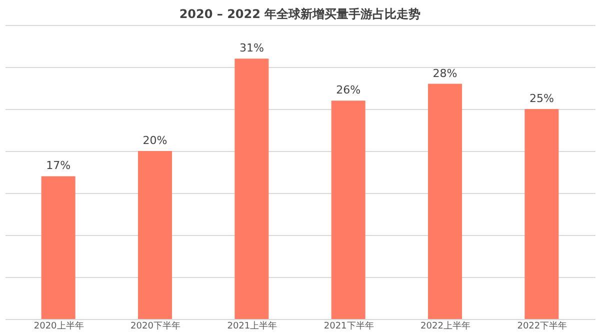 This screenshot has height=335, width=600. What do you see at coordinates (59, 326) in the screenshot?
I see `x-tick-label: 2020上半年` at bounding box center [59, 326].